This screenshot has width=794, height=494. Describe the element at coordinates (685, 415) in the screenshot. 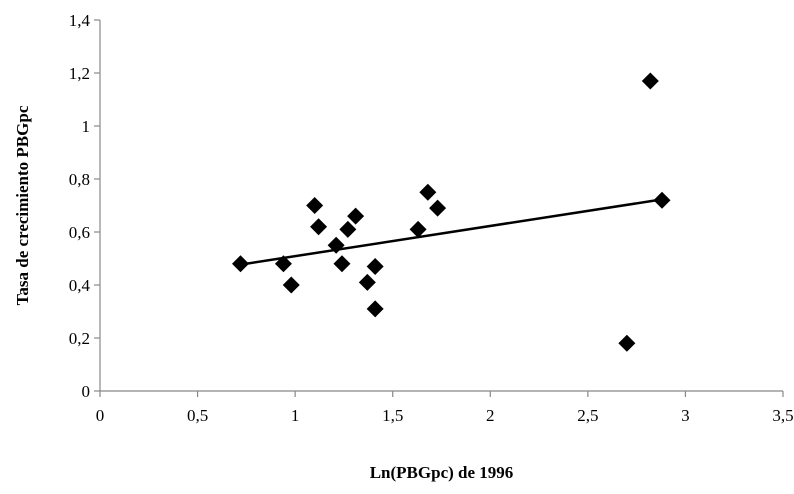

I see `x-tick-label: 3` at that location.